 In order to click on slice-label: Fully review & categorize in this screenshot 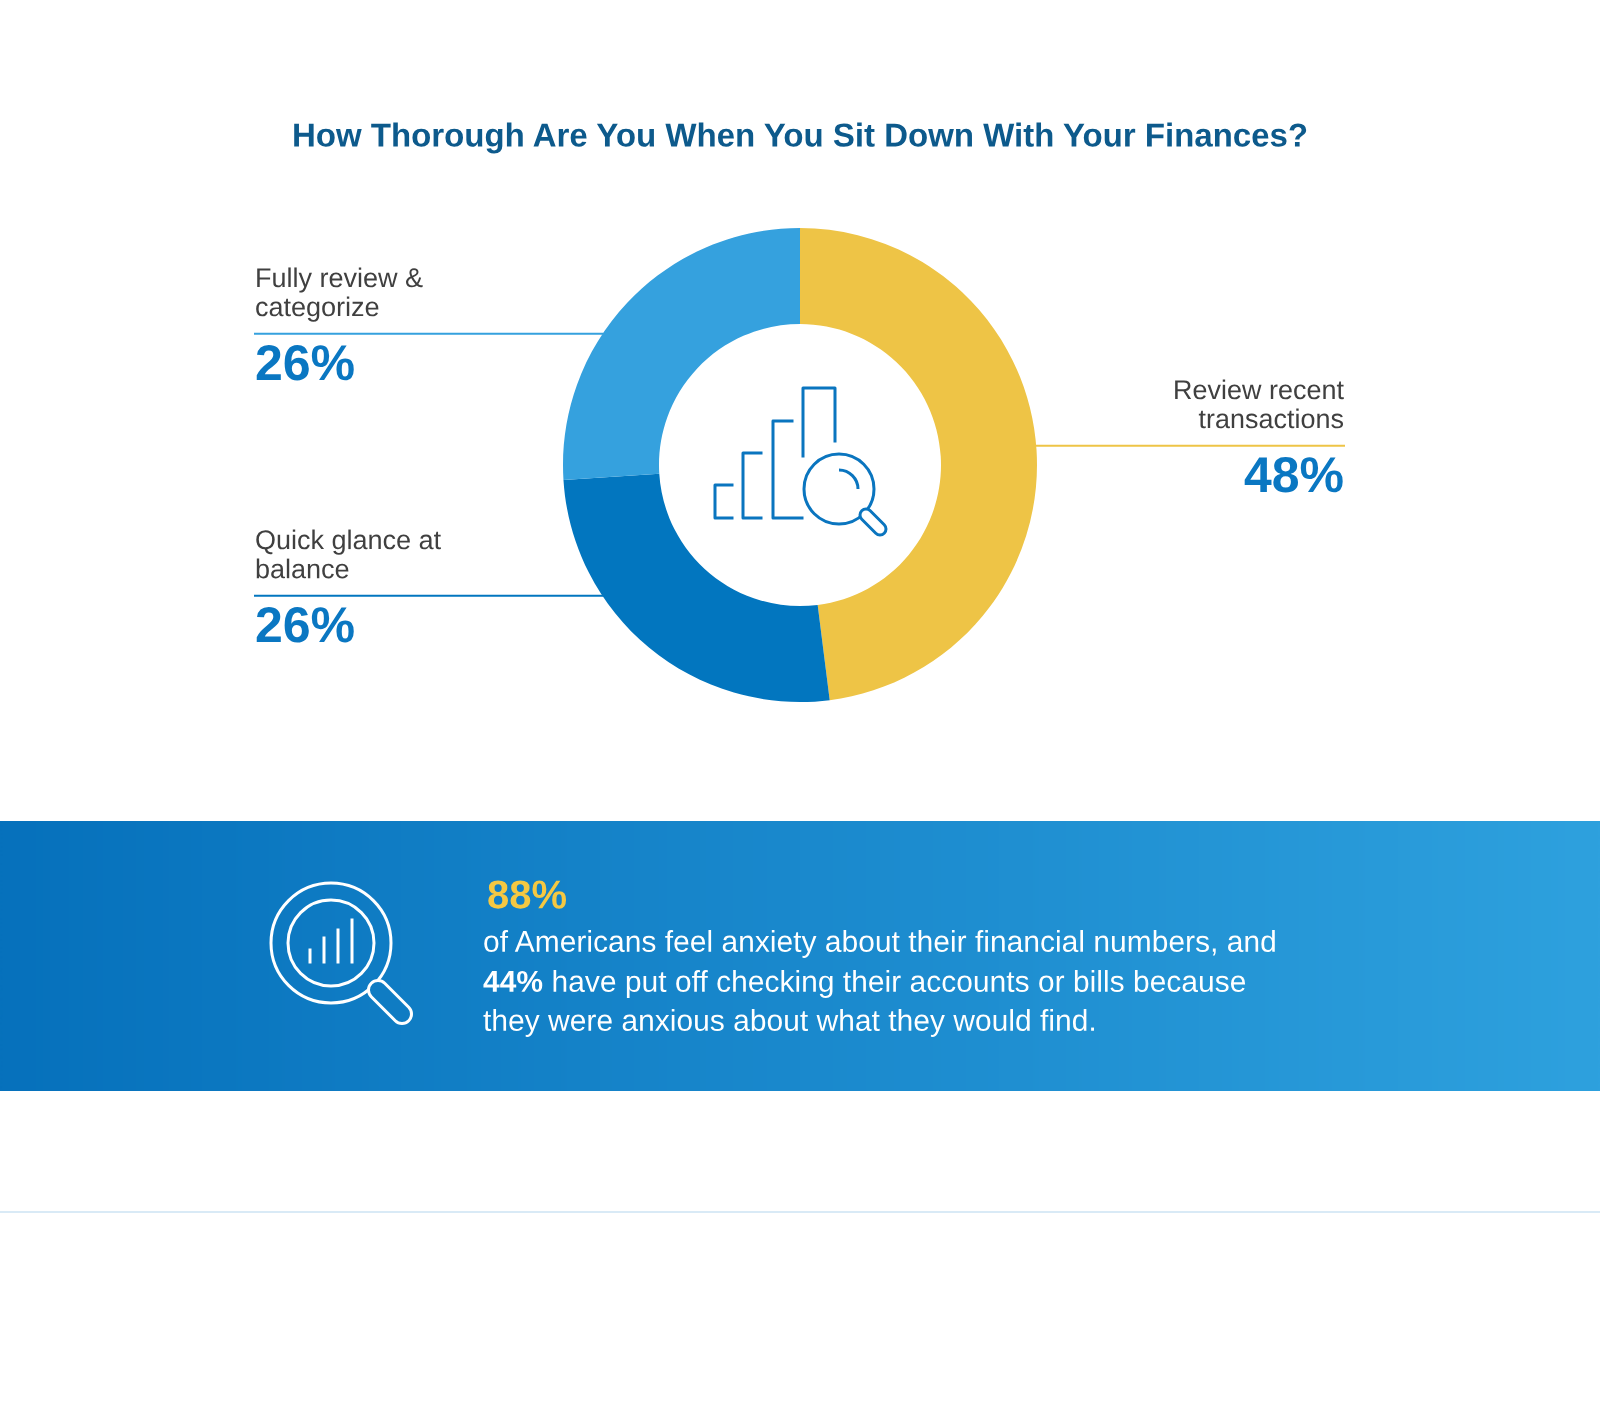, I will do `click(339, 294)`.